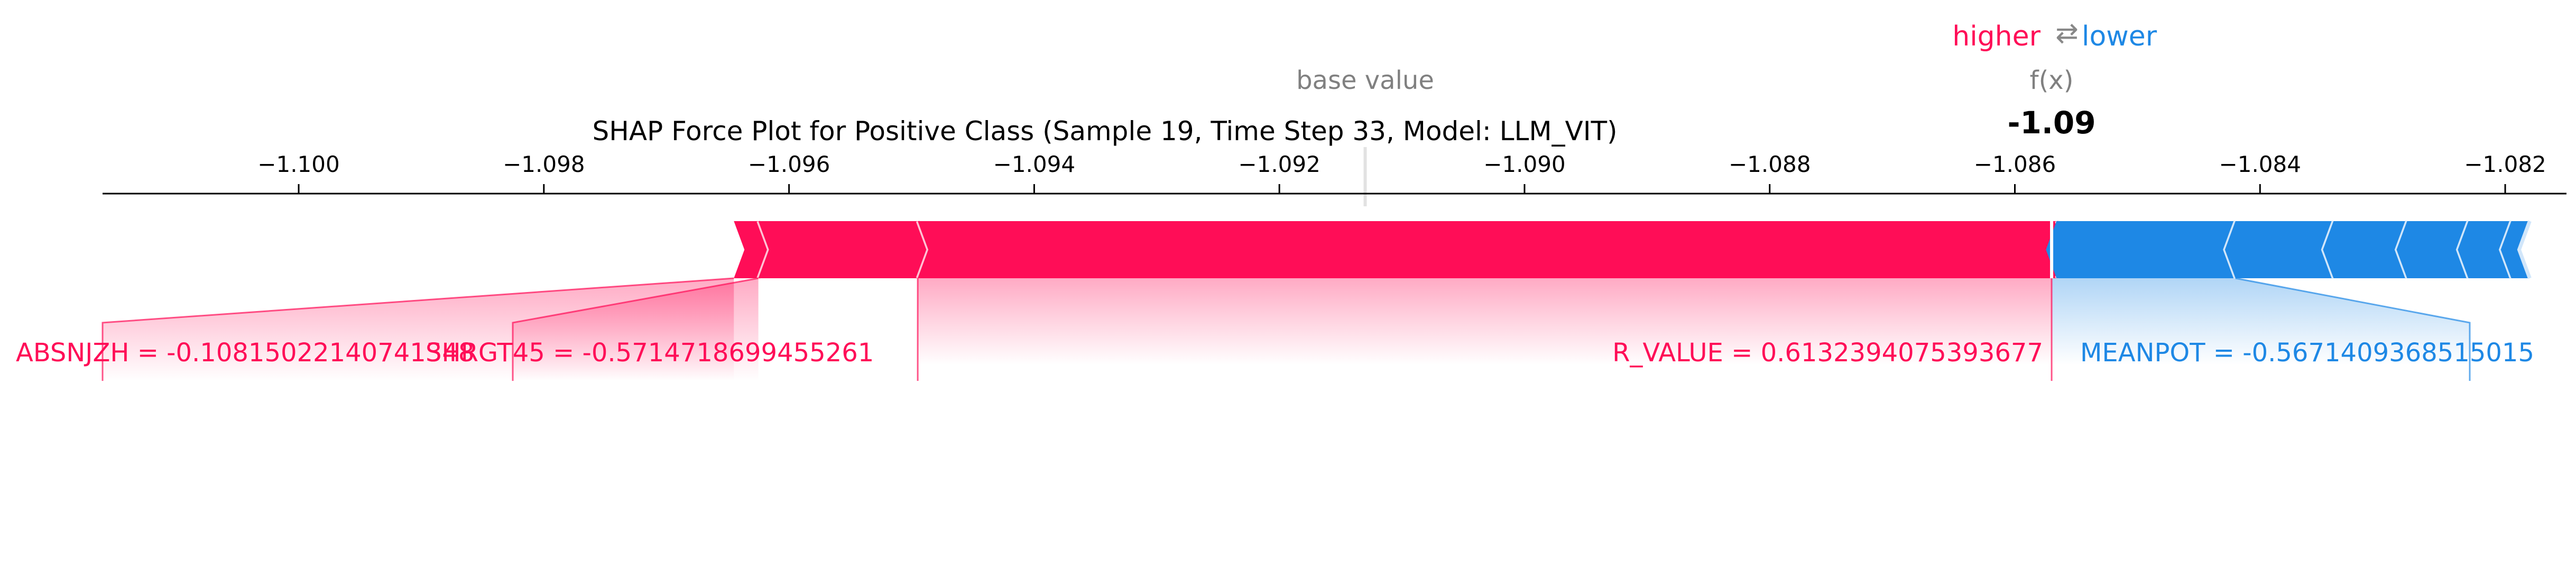 The image size is (2576, 575). Describe the element at coordinates (1996, 36) in the screenshot. I see `legend-higher: higher` at that location.